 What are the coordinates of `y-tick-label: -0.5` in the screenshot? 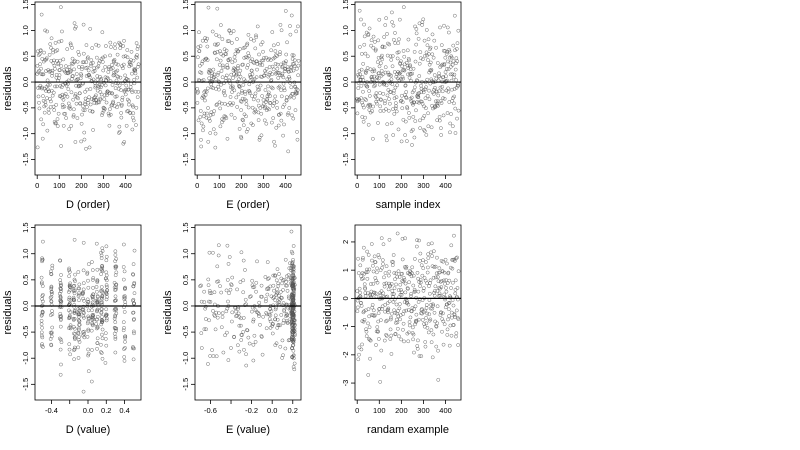 It's located at (185, 332).